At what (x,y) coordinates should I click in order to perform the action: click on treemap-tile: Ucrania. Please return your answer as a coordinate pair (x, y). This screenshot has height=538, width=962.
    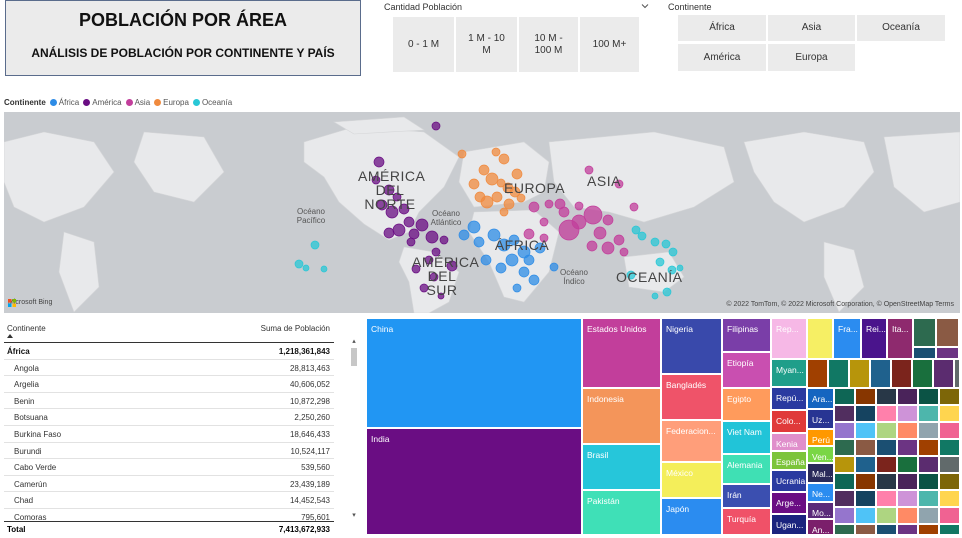
    Looking at the image, I should click on (789, 481).